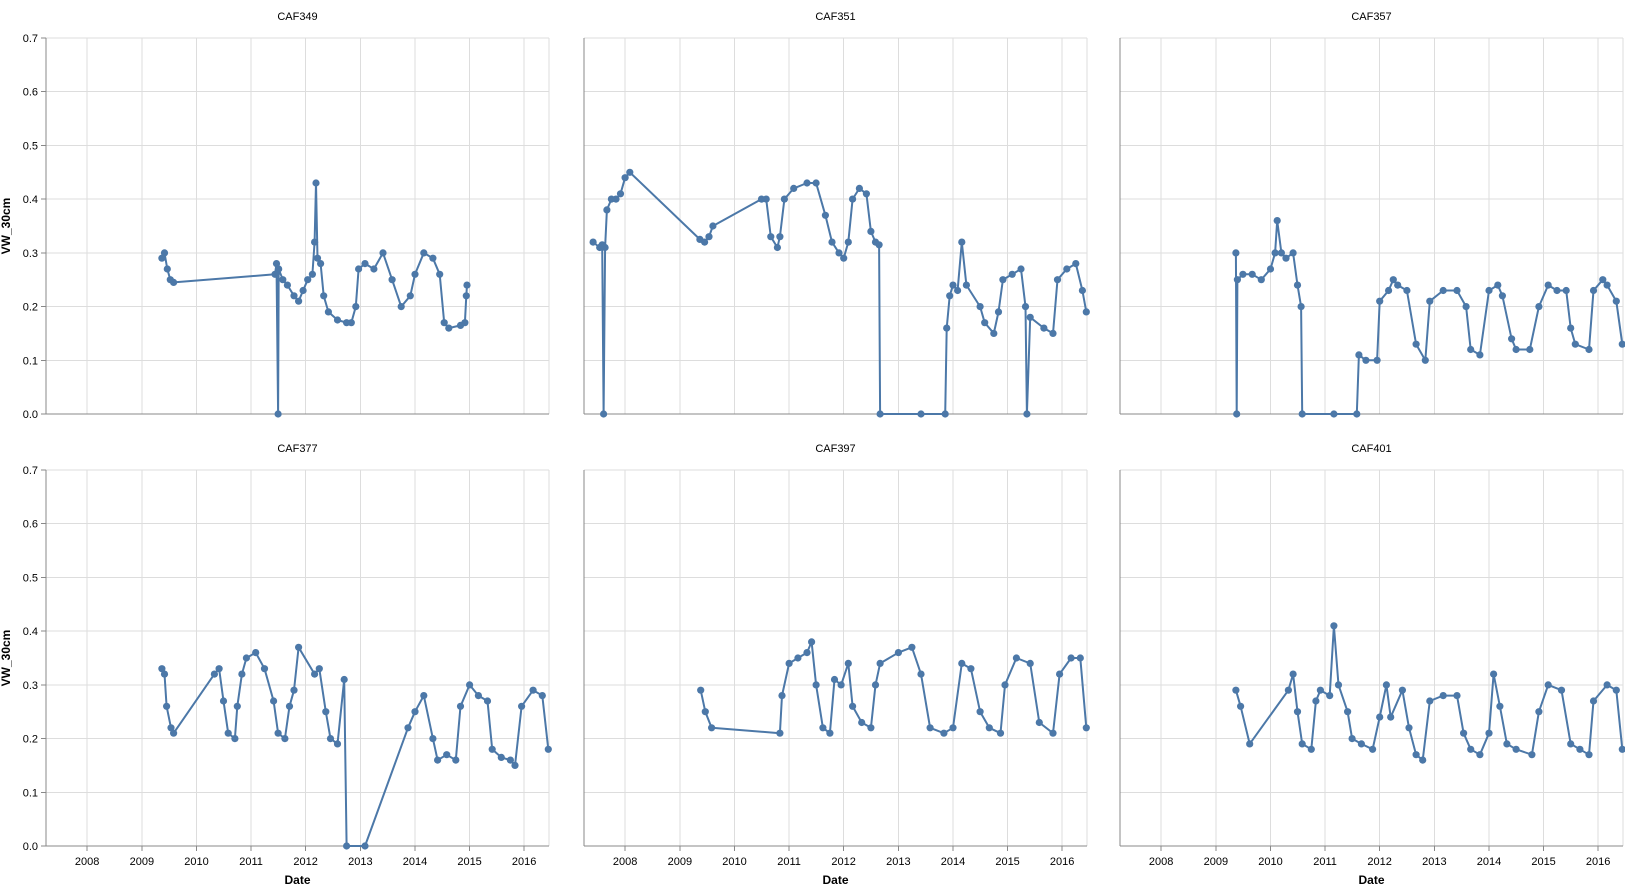 This screenshot has width=1625, height=894. I want to click on x-tick-label: 2014, so click(1489, 862).